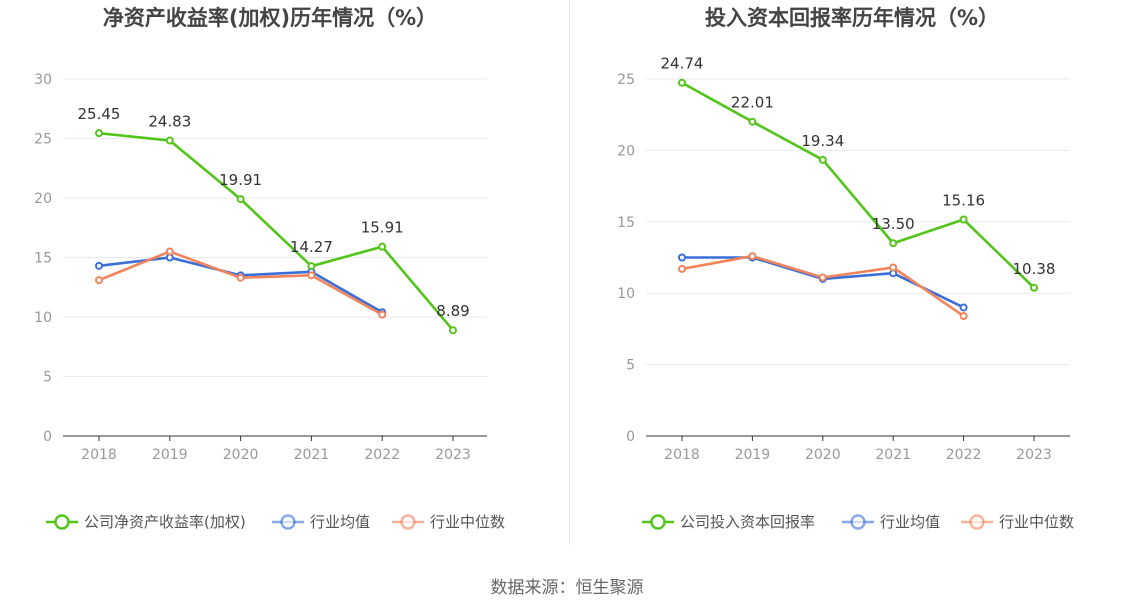 Image resolution: width=1134 pixels, height=612 pixels. Describe the element at coordinates (43, 80) in the screenshot. I see `y-tick-label: 30` at that location.